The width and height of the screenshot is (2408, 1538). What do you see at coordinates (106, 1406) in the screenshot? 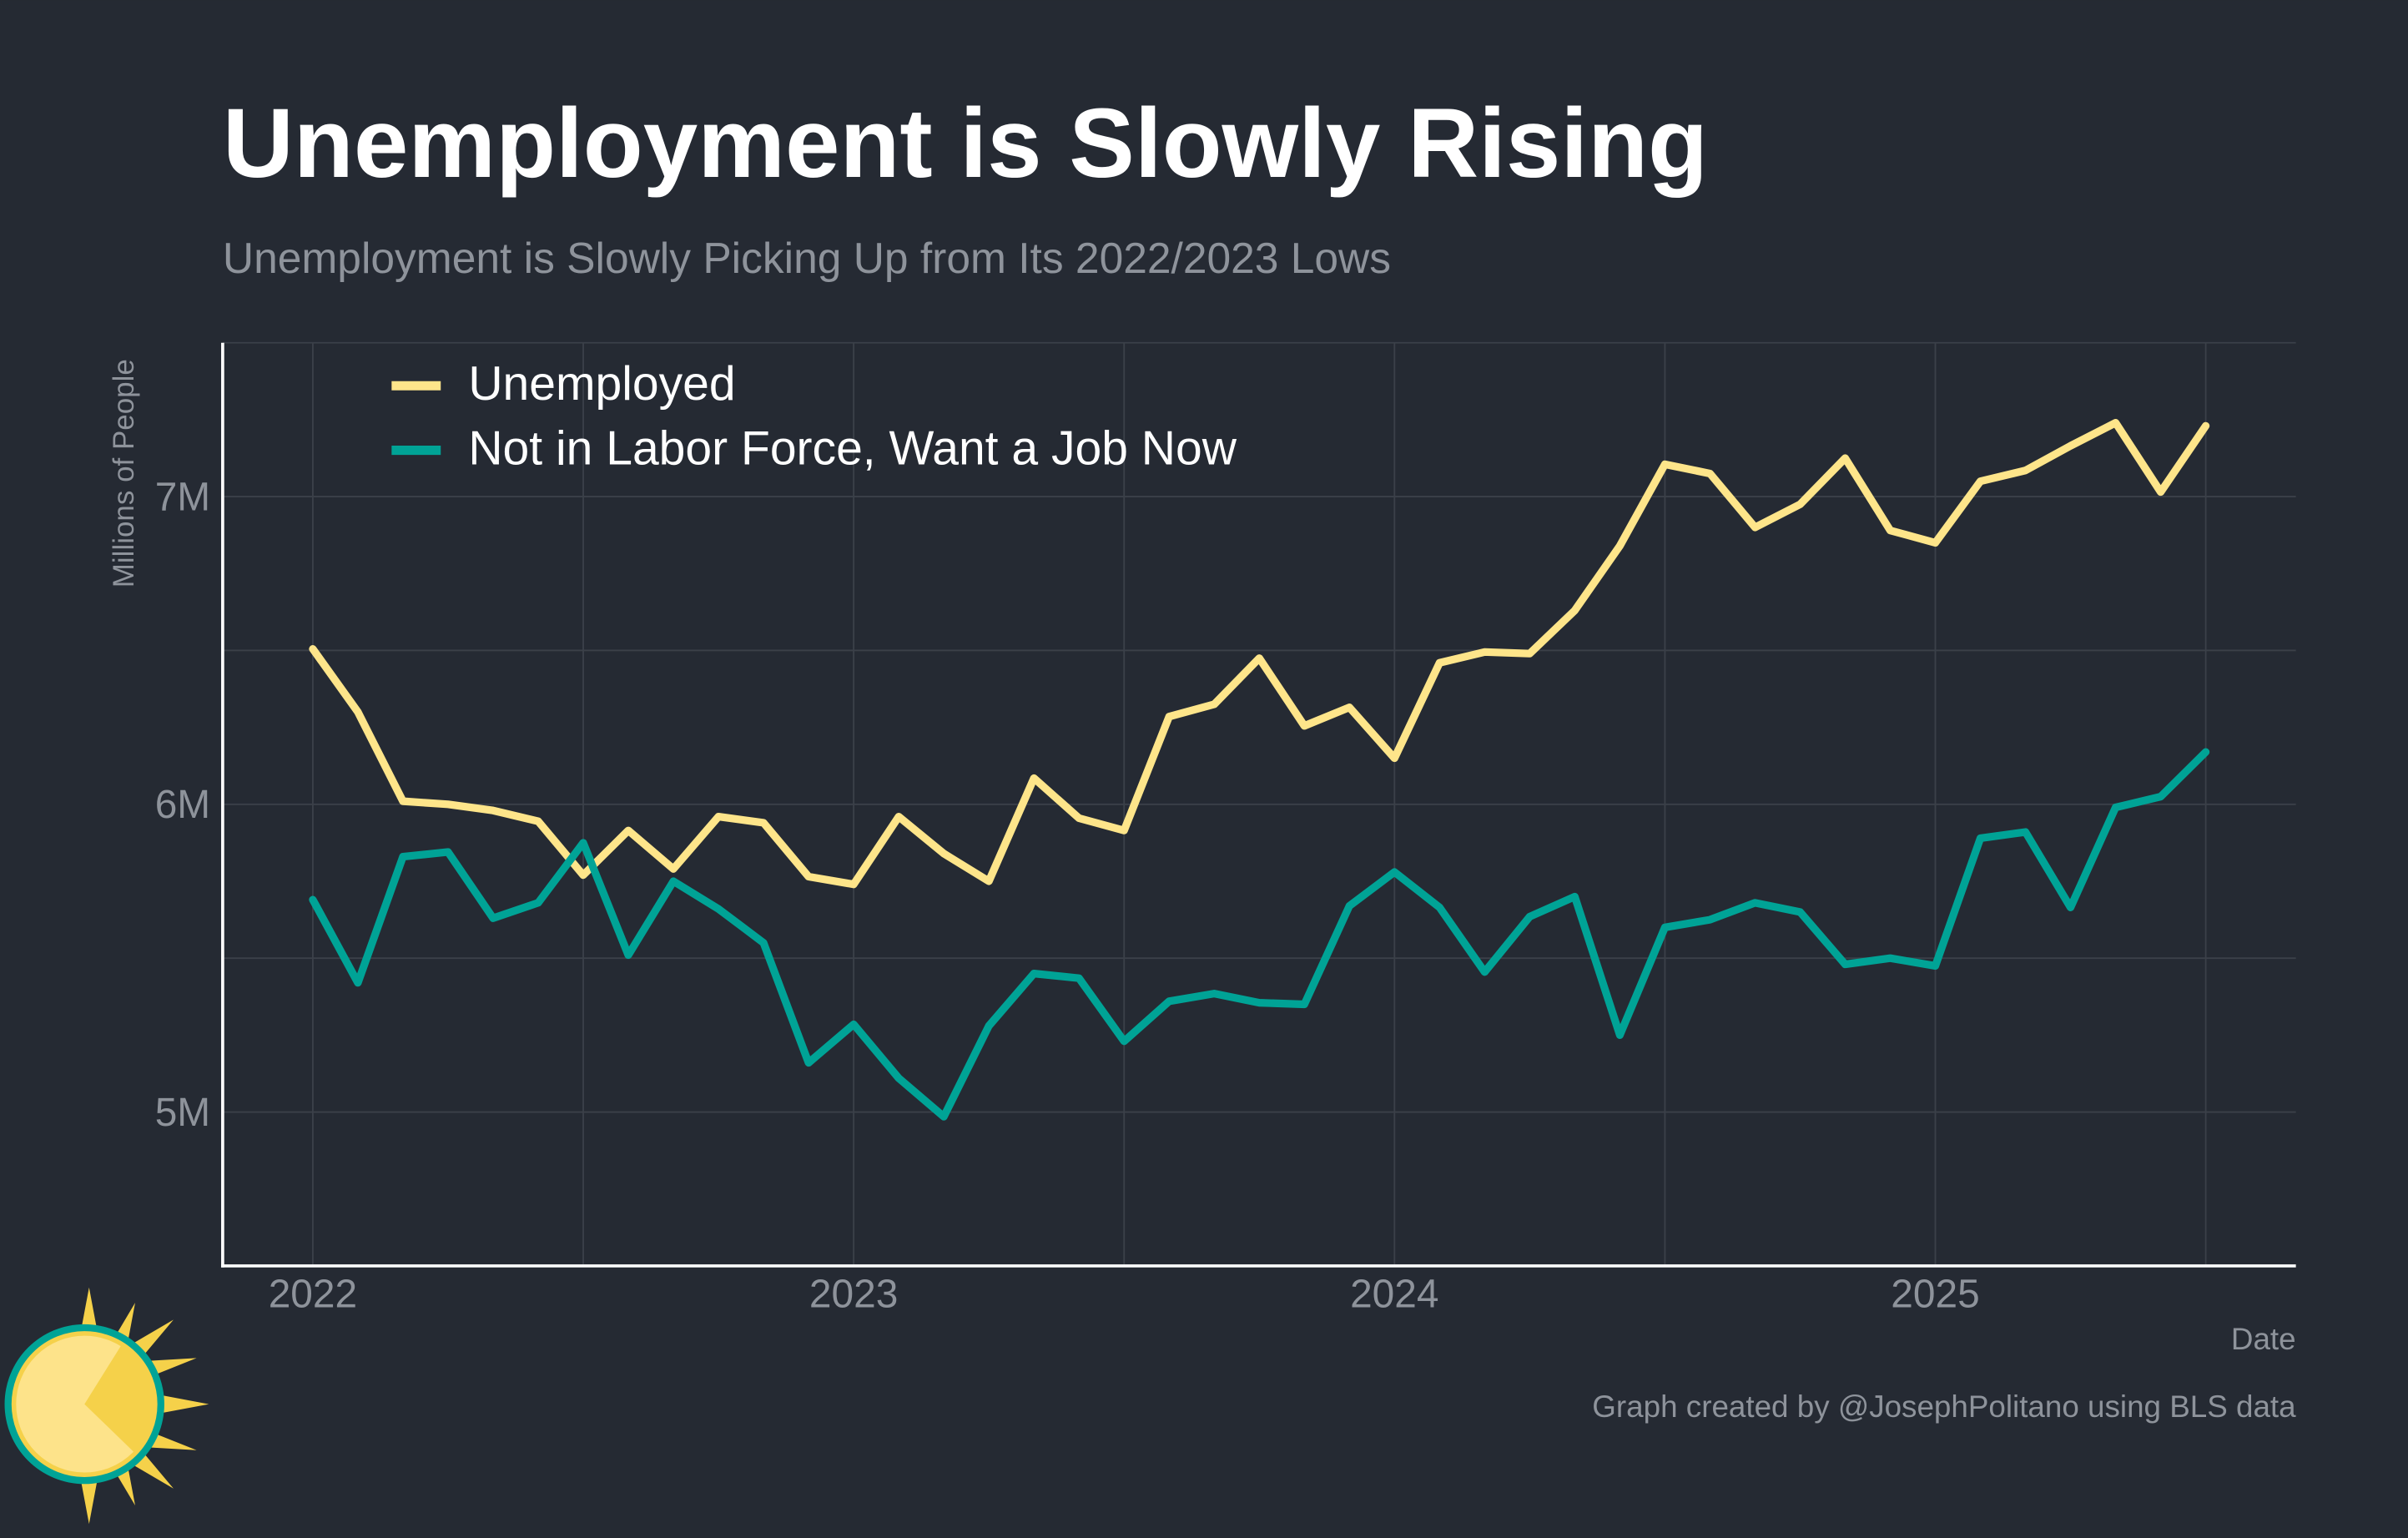
I see `logo` at bounding box center [106, 1406].